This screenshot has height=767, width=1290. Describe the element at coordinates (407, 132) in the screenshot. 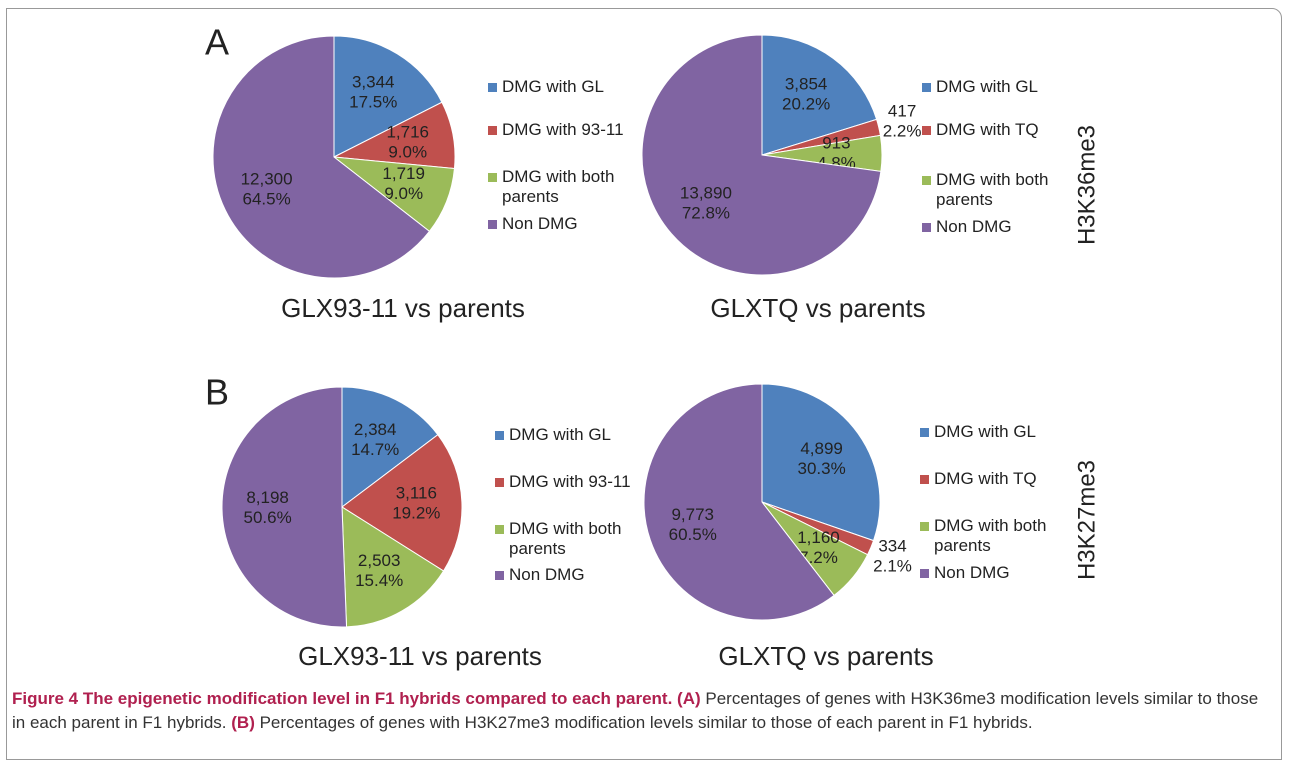

I see `slice-value-label: 1,716` at that location.